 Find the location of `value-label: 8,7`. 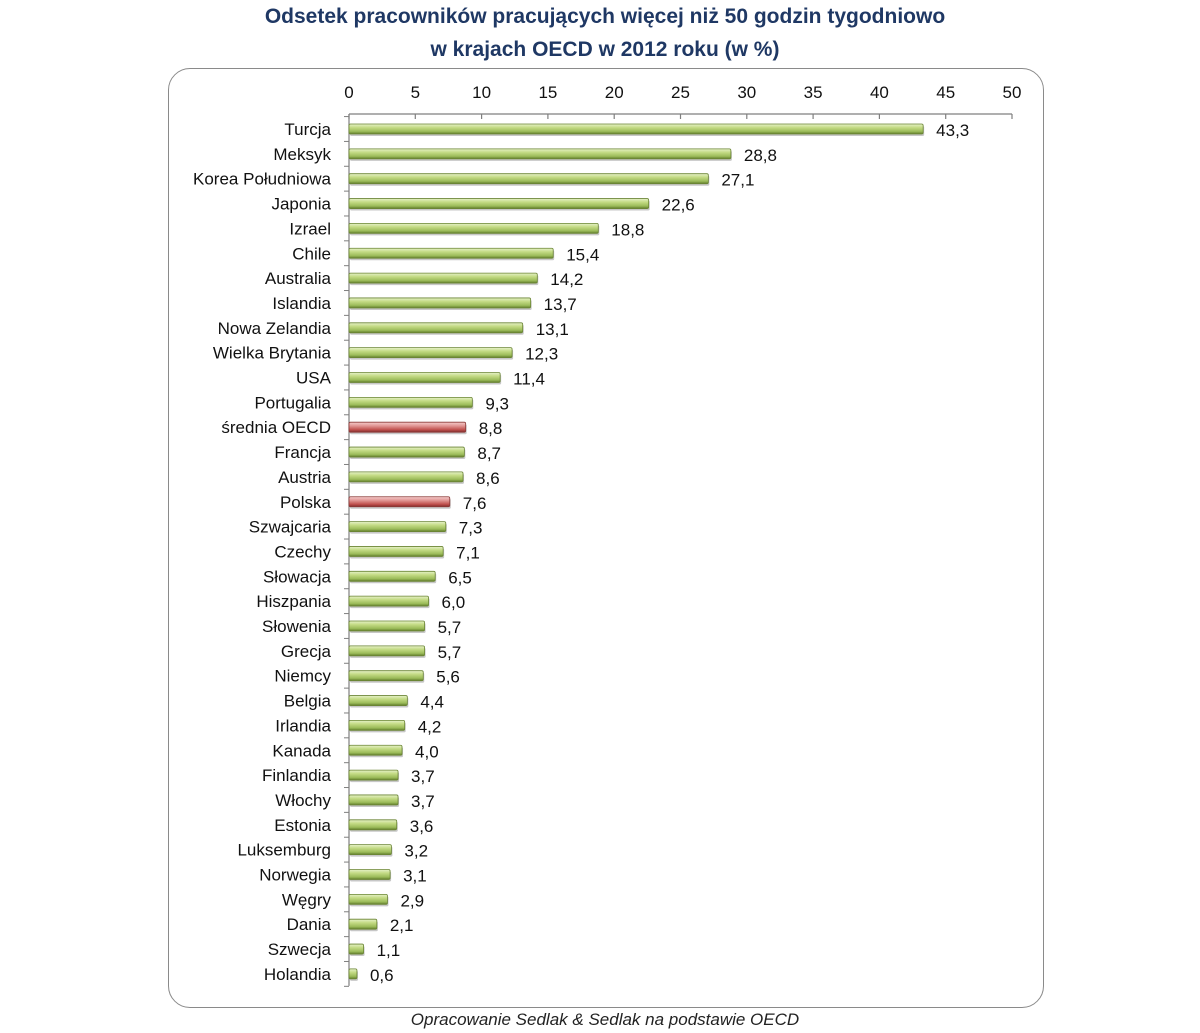

value-label: 8,7 is located at coordinates (489, 453).